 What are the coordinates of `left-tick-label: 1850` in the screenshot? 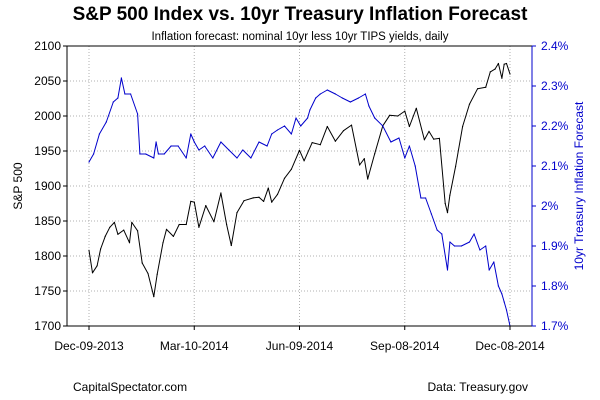 It's located at (47, 221).